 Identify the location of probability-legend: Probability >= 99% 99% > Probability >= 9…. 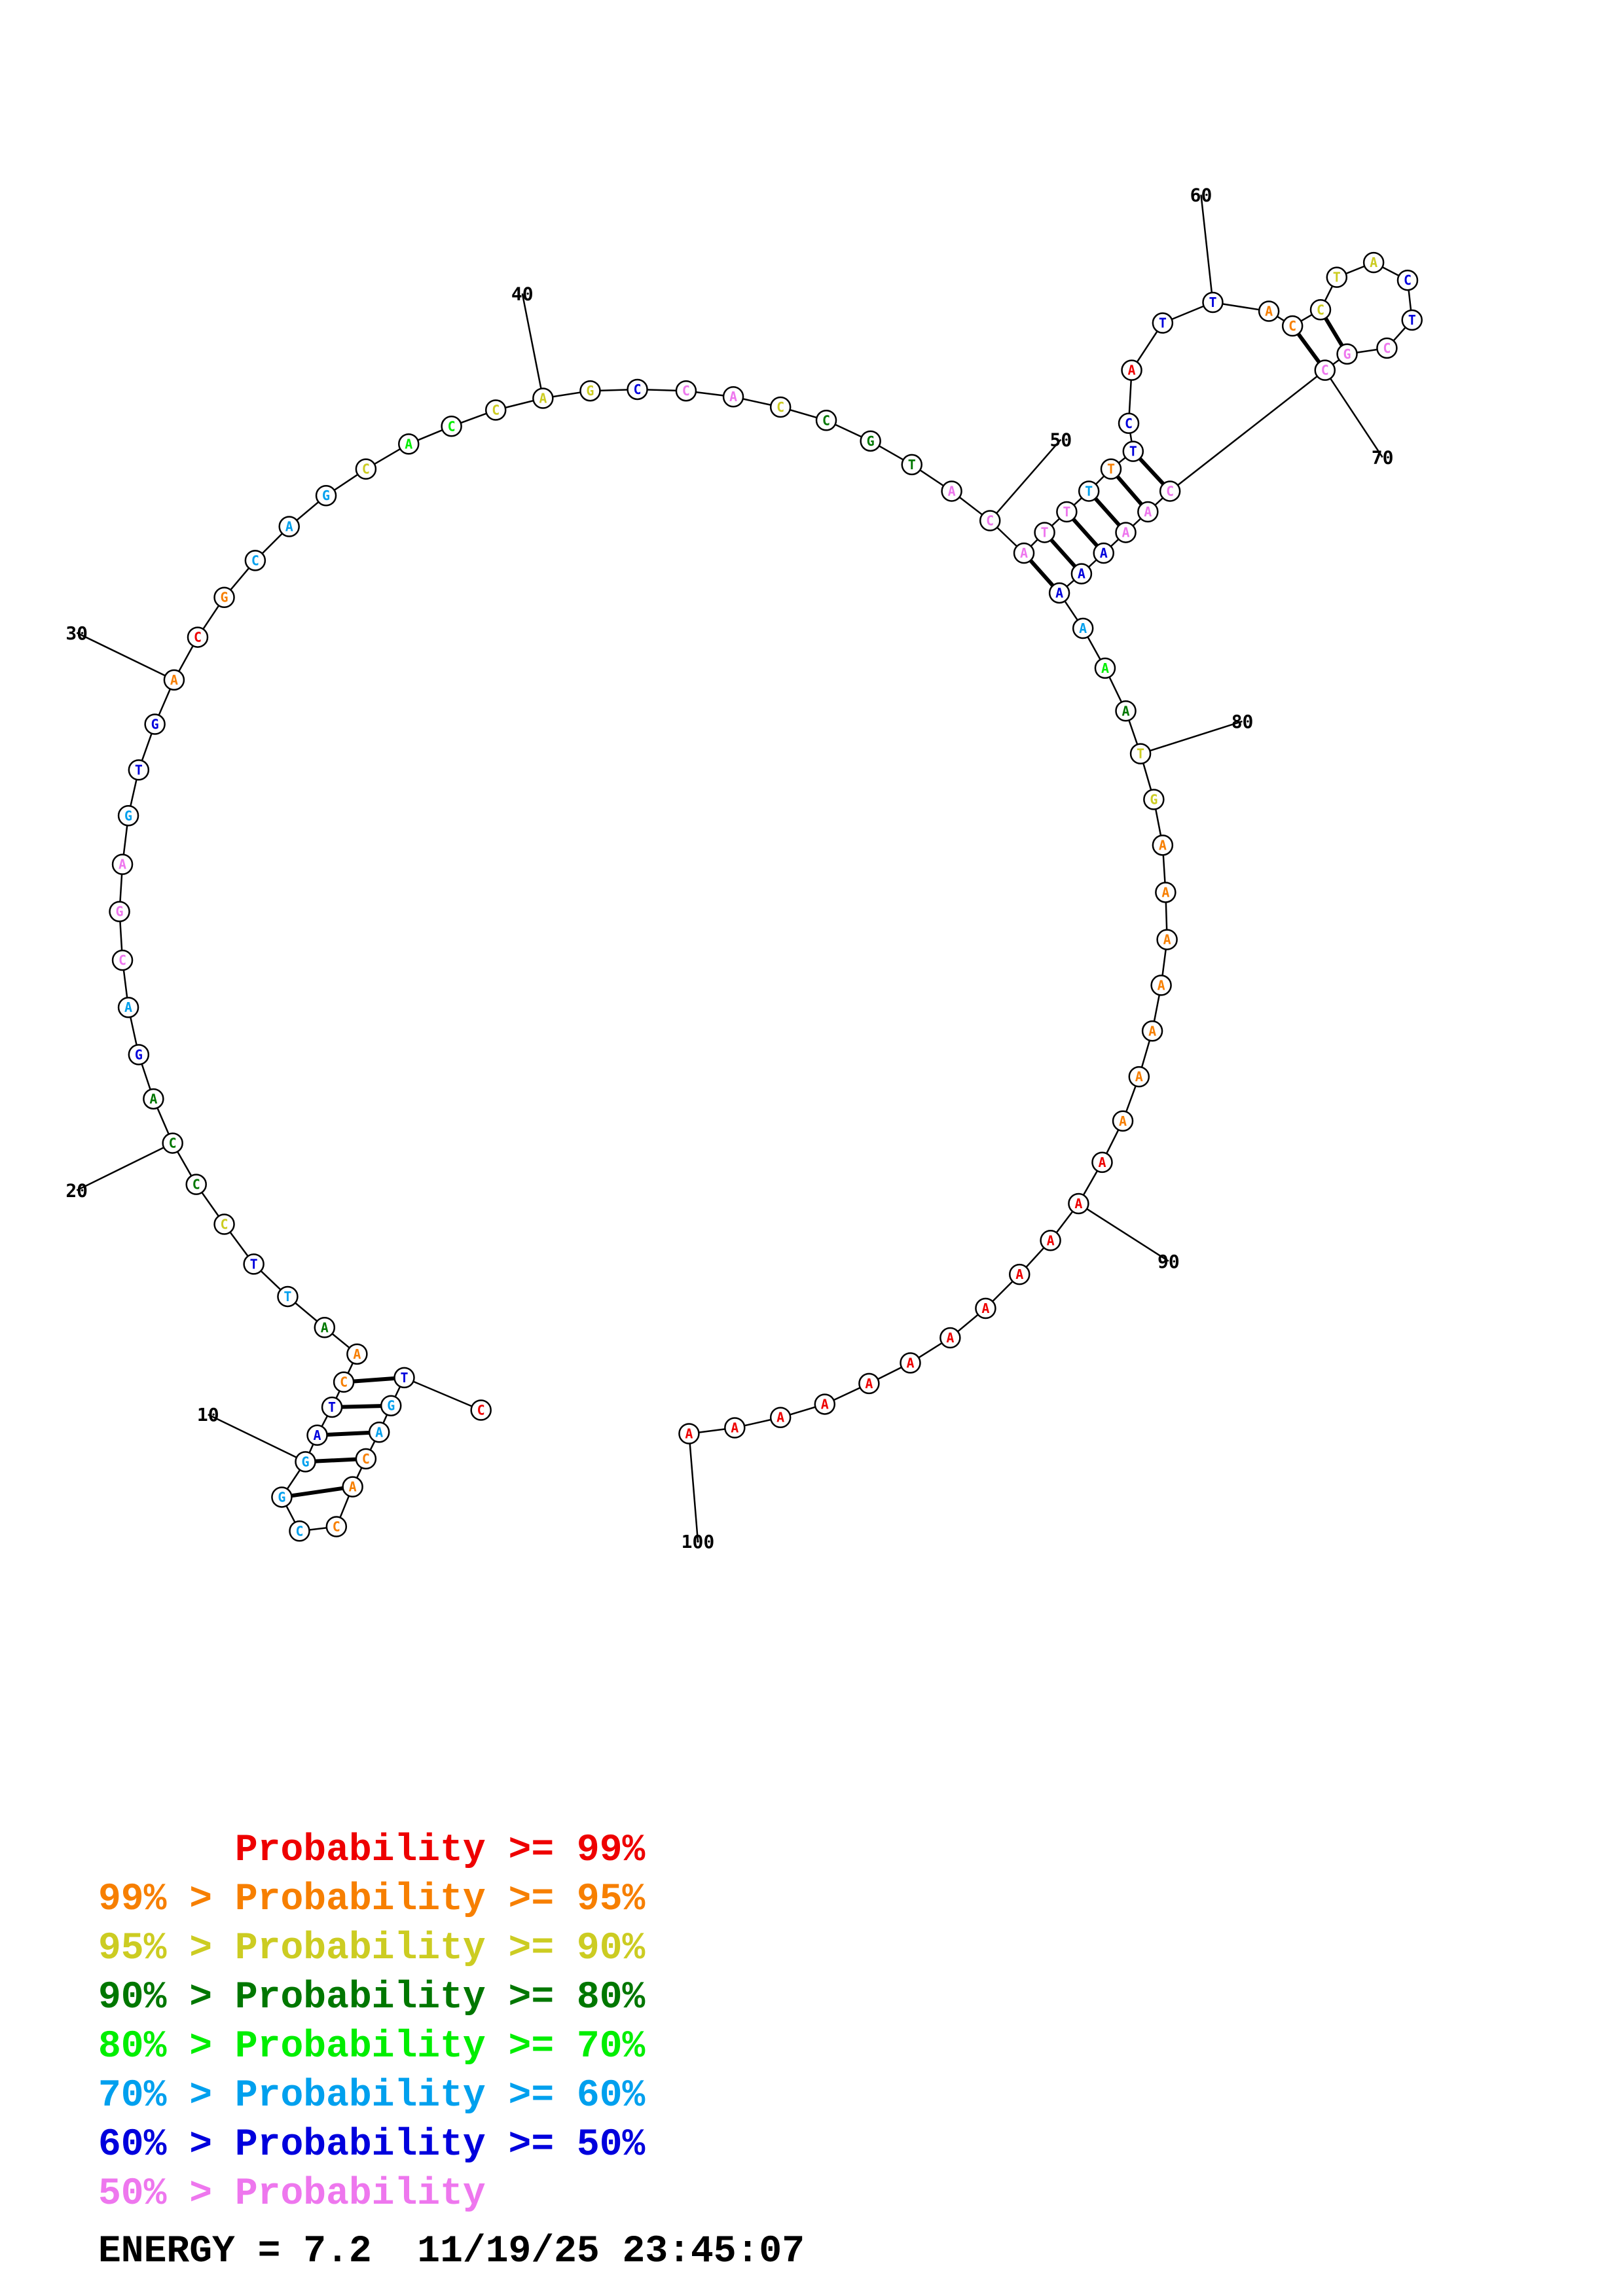
(371, 2022).